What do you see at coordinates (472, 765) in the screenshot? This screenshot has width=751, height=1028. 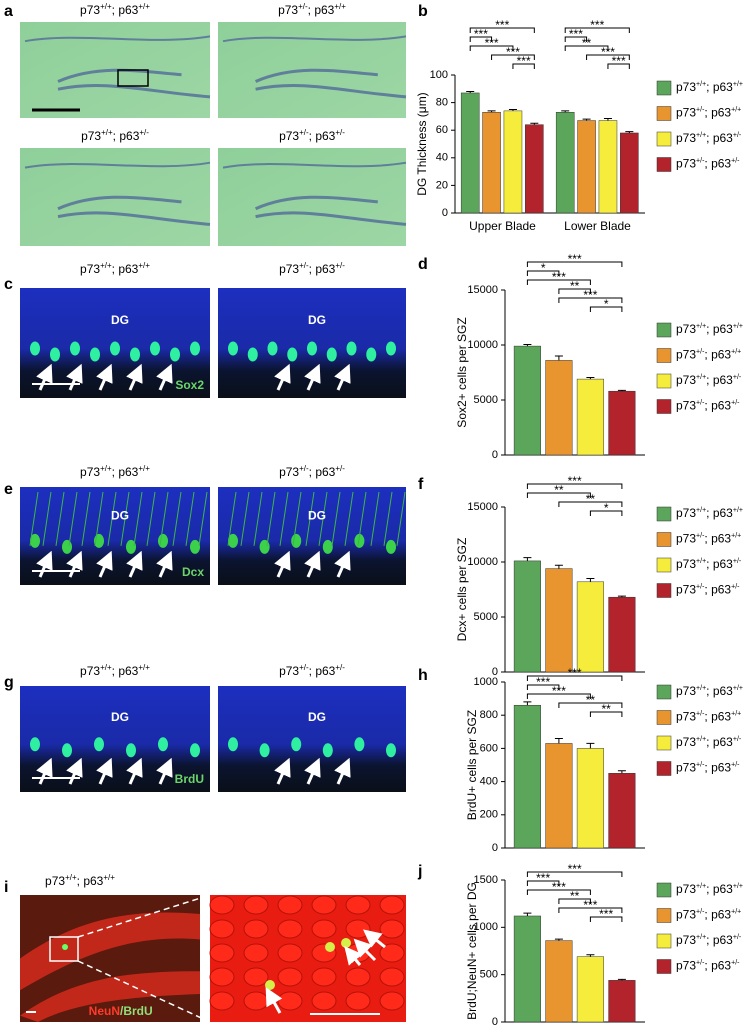 I see `y-axis-label: BrdU+ cells per SGZ` at bounding box center [472, 765].